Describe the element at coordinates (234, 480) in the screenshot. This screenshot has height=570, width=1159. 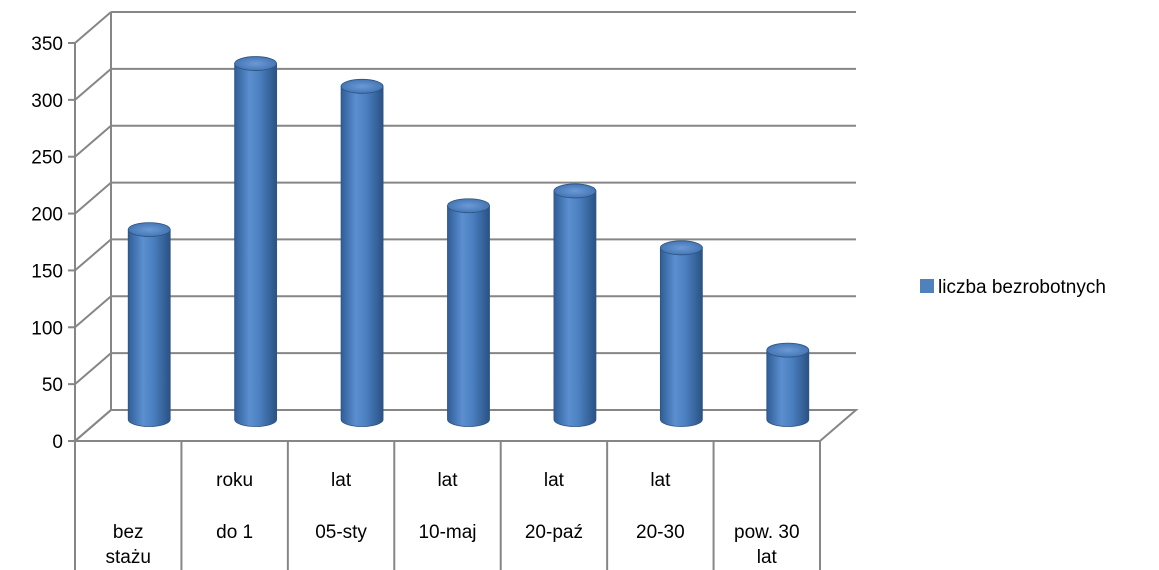
I see `category-label: roku` at that location.